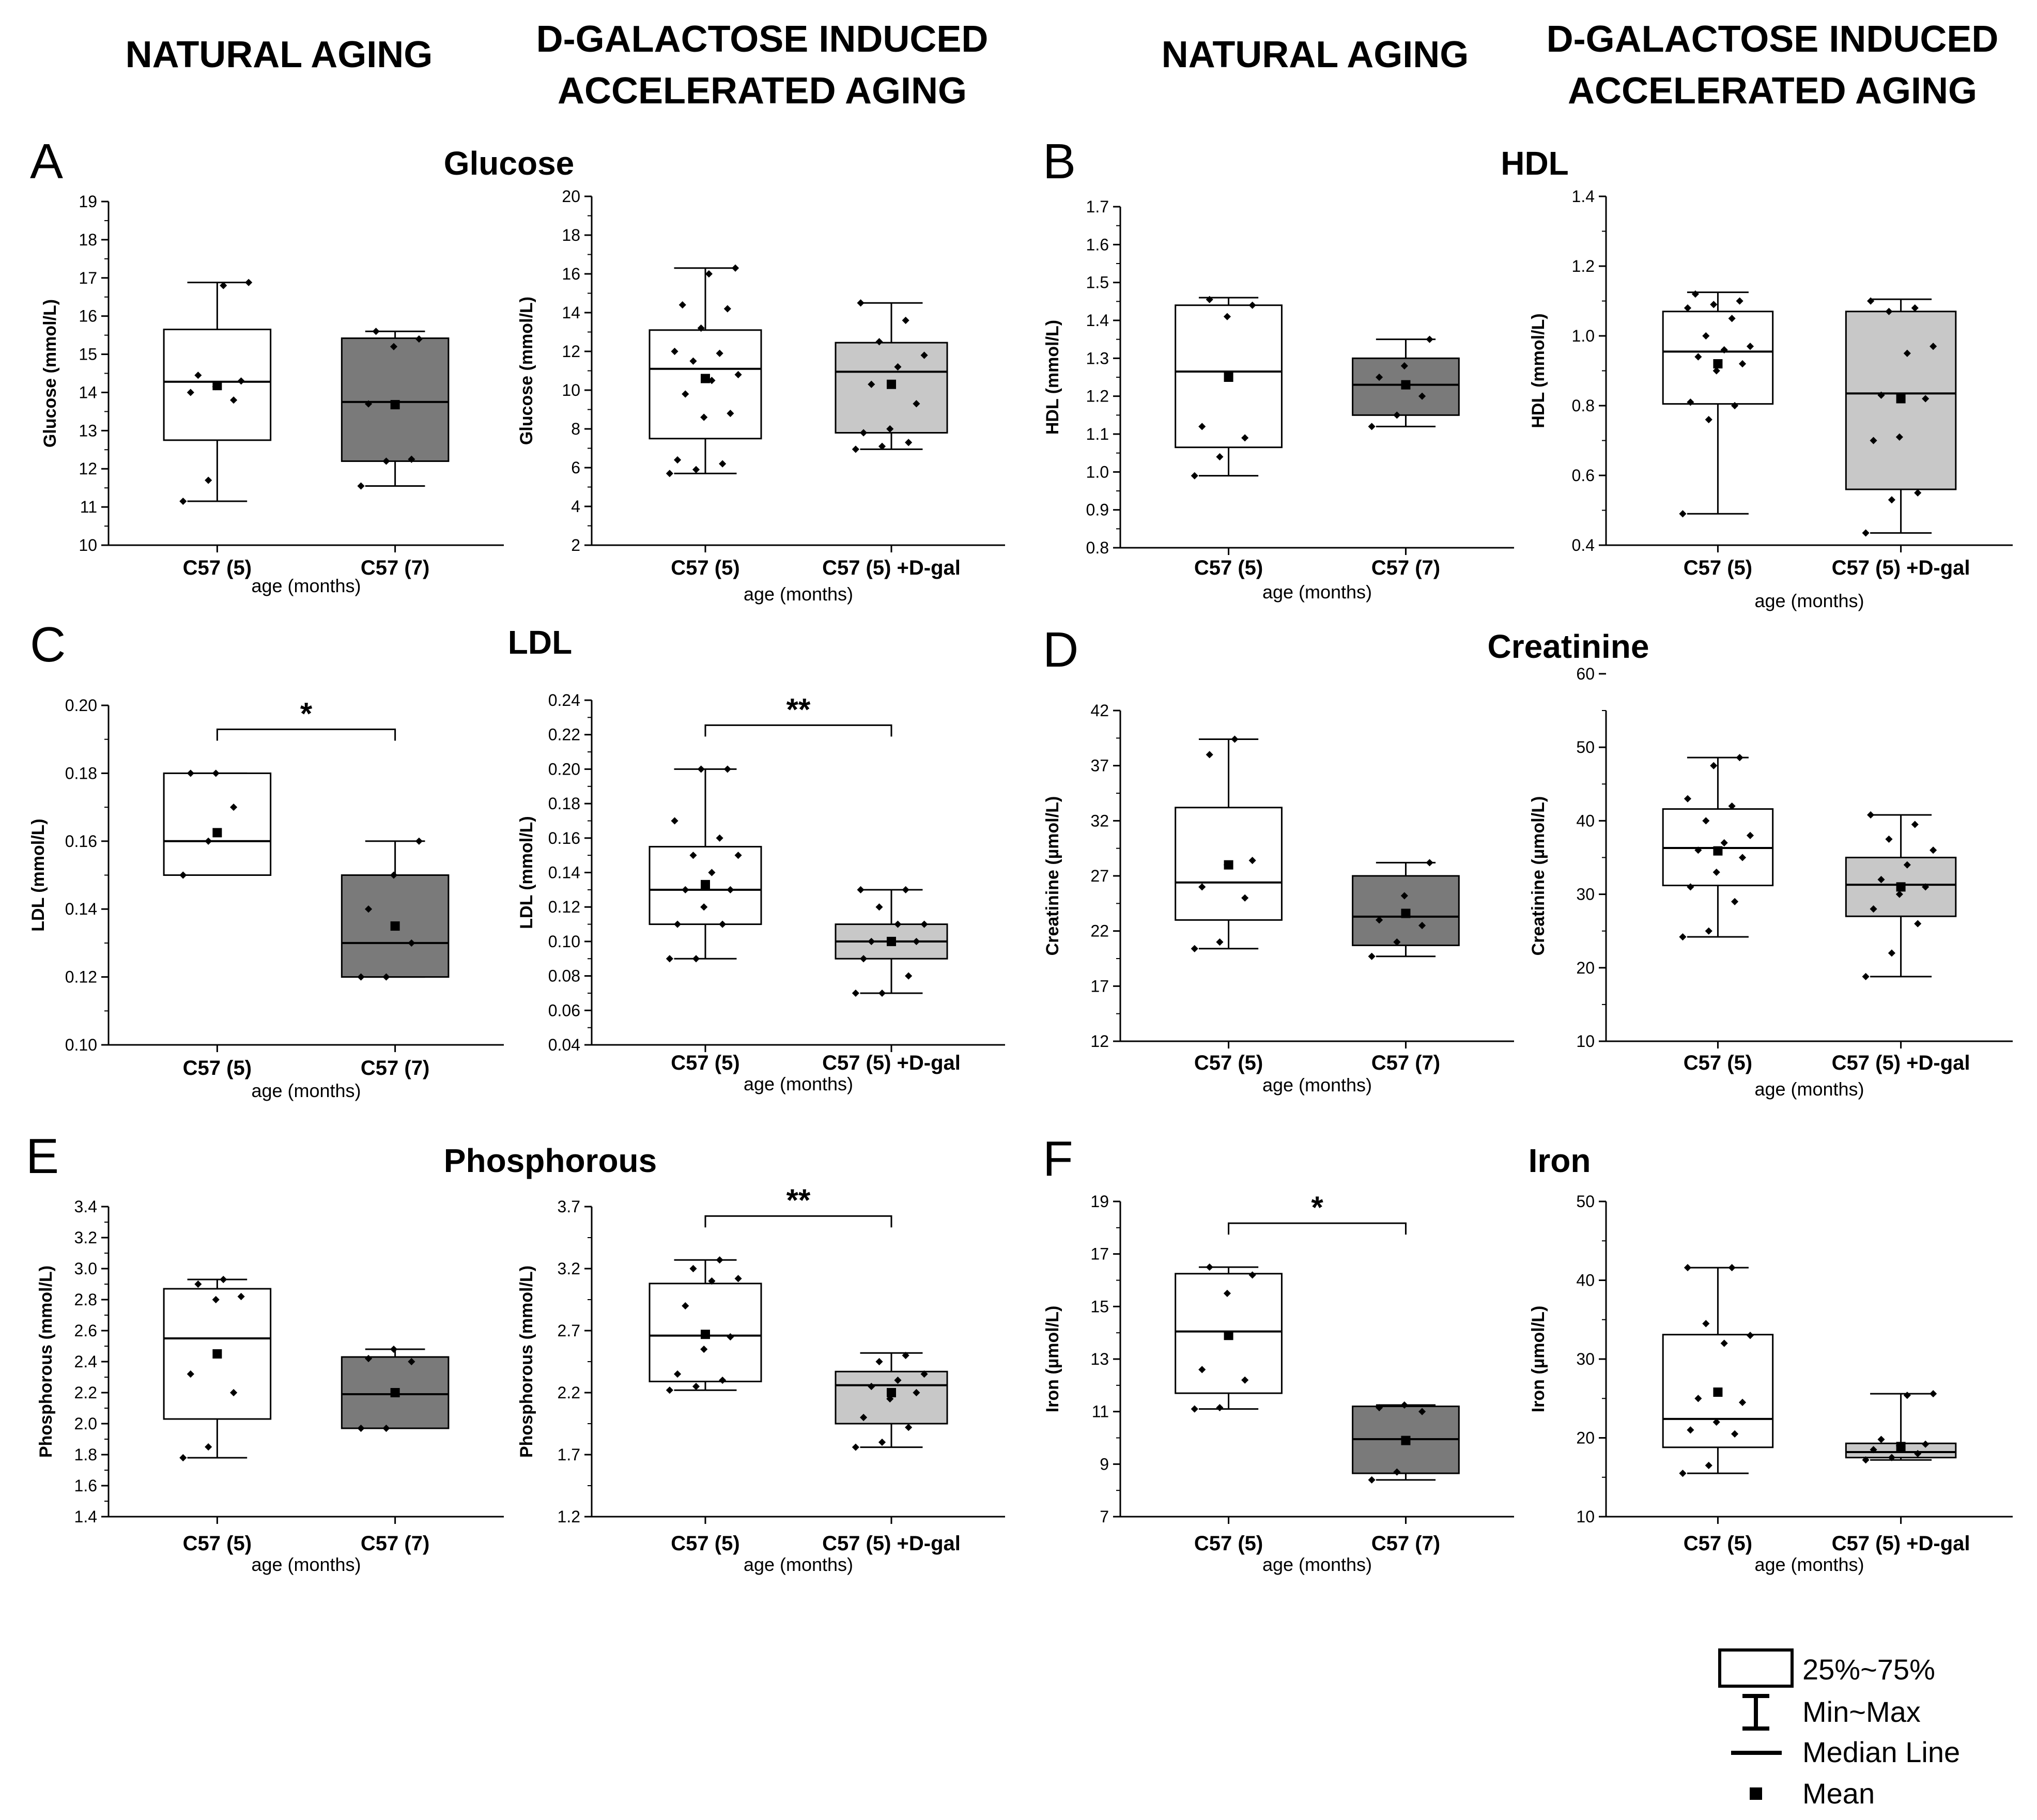 The width and height of the screenshot is (2037, 1820). I want to click on y-tick-label: 0.22, so click(564, 735).